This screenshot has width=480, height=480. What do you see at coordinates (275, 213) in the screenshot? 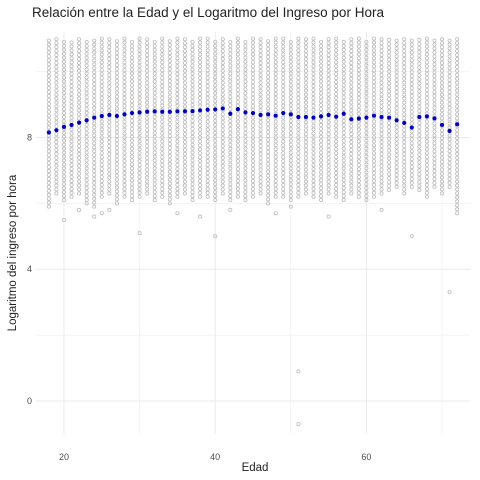
I see `outlier-point` at bounding box center [275, 213].